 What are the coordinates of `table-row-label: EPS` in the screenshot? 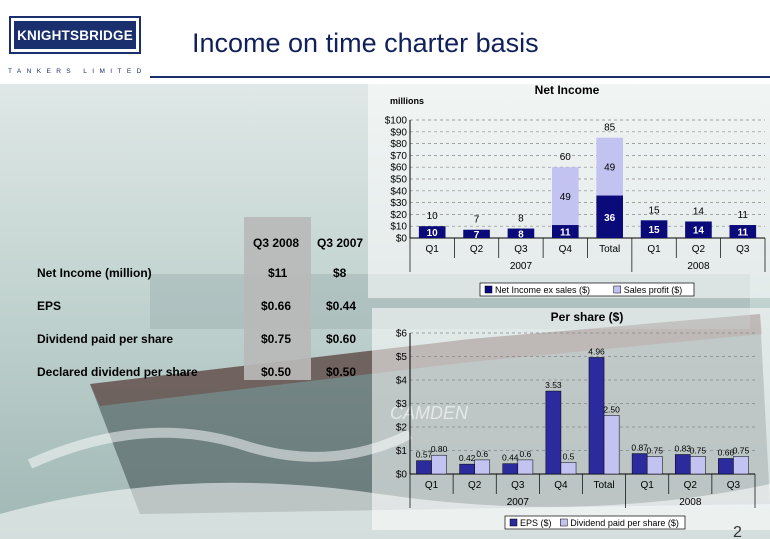 It's located at (49, 306).